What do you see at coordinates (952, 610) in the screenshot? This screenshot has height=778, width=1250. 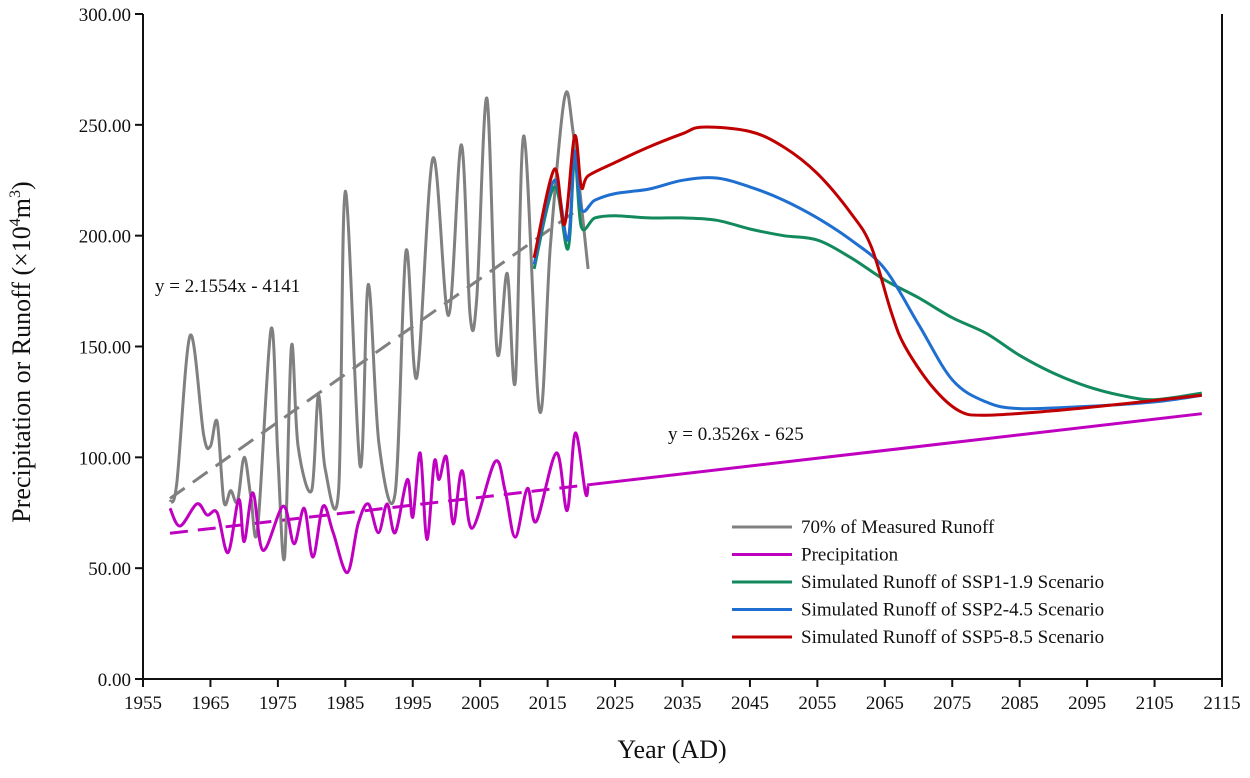 I see `legend-label-3: Simulated Runoff of SSP2-4.5 Scenario` at bounding box center [952, 610].